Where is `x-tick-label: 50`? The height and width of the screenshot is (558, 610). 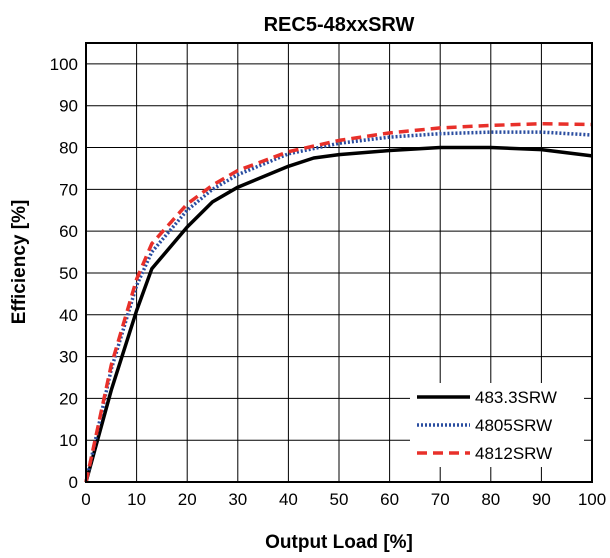
x-tick-label: 50 is located at coordinates (339, 499).